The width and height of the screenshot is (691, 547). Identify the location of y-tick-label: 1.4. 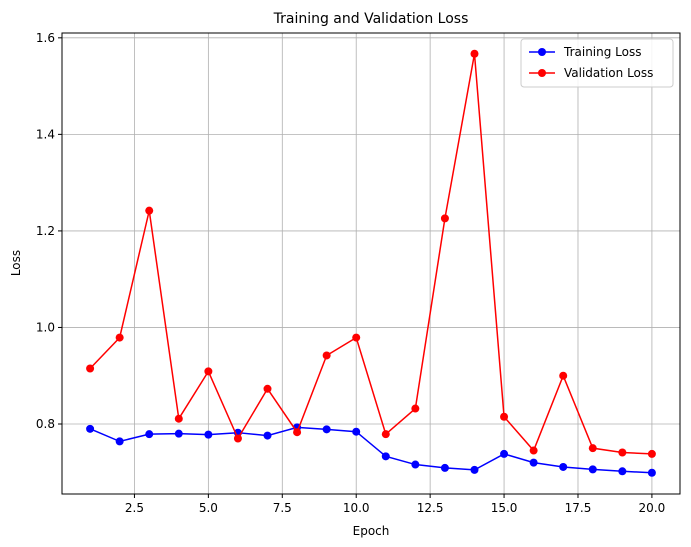
(45, 134).